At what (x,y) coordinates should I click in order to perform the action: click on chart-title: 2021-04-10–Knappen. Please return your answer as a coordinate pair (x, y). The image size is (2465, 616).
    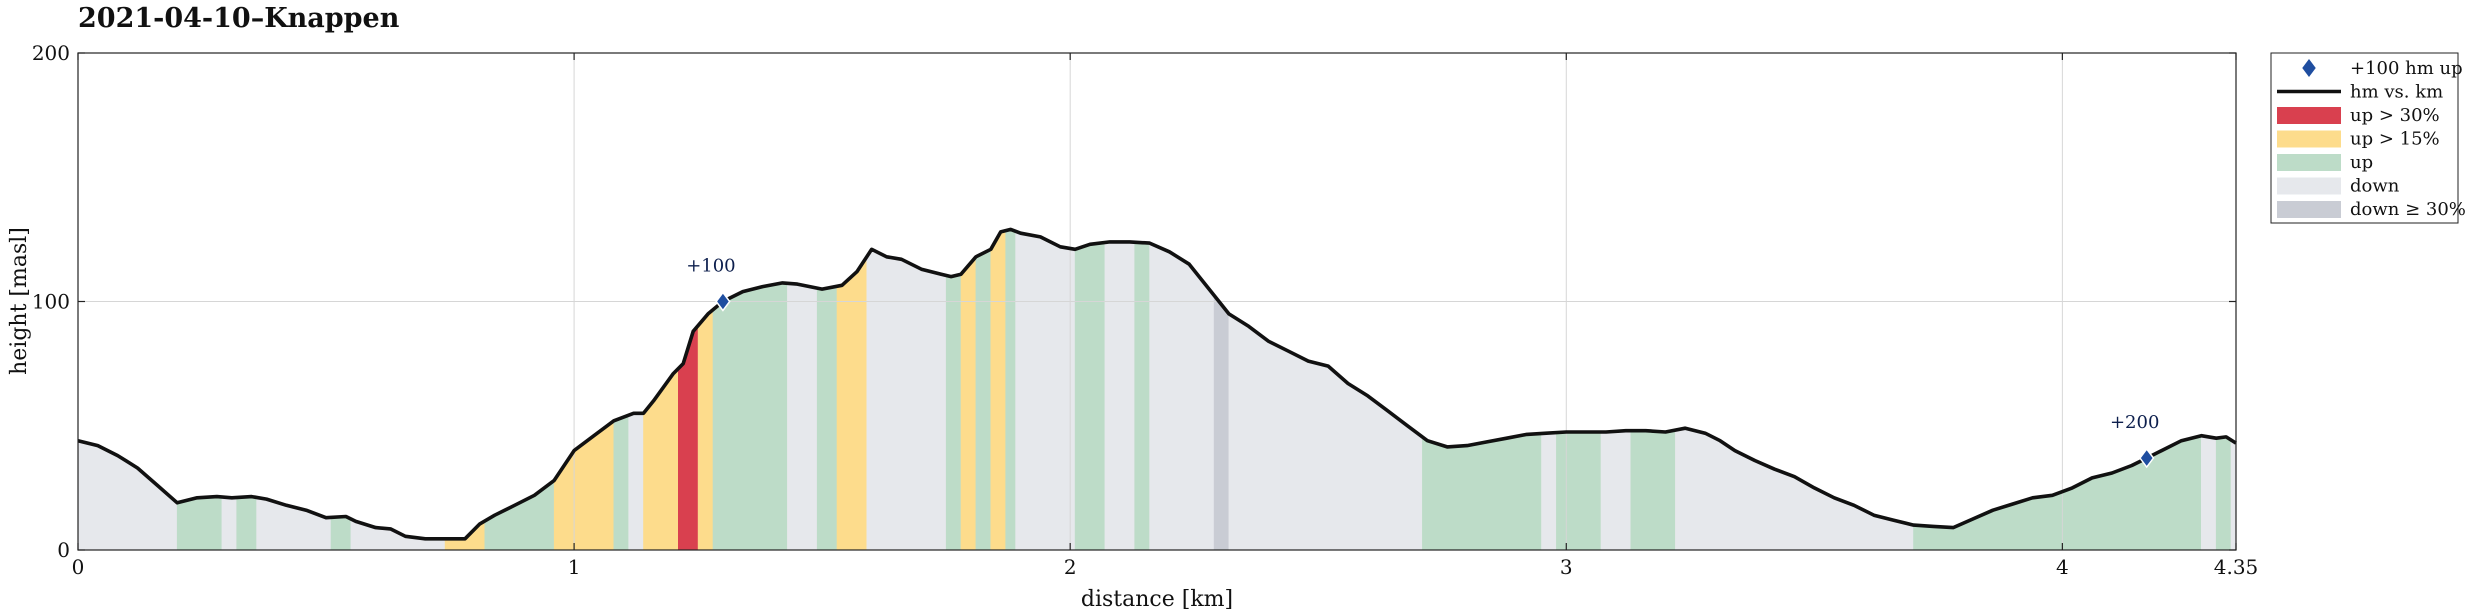
    Looking at the image, I should click on (239, 18).